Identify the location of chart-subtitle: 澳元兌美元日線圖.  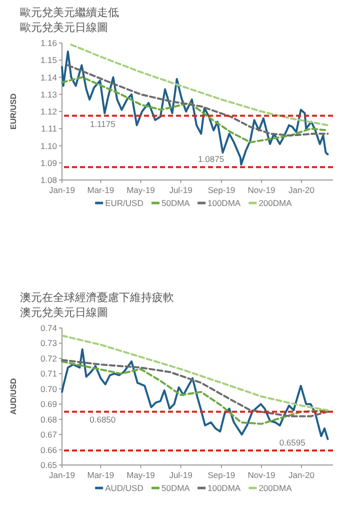
(64, 312).